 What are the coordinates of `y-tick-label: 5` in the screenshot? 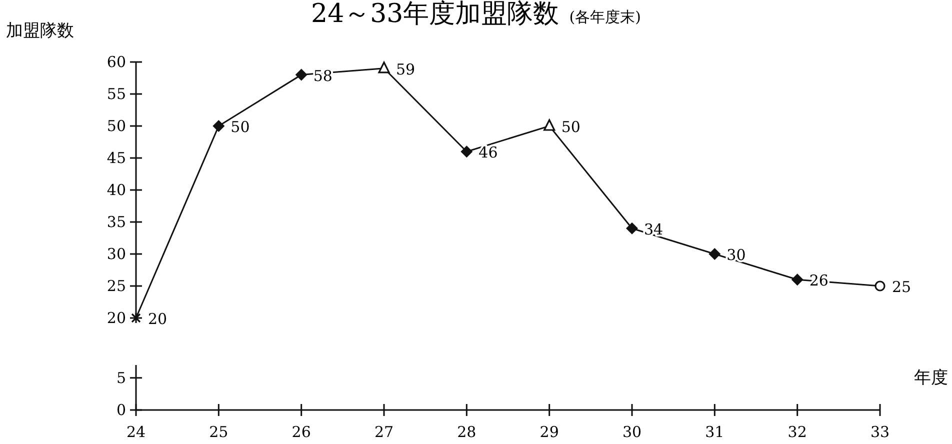 It's located at (121, 377).